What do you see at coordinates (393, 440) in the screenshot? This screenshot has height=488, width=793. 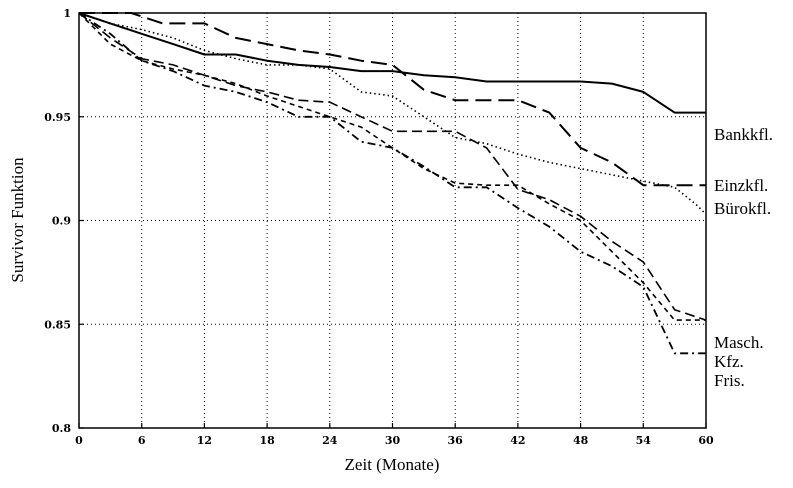 I see `x-tick-label: 30` at bounding box center [393, 440].